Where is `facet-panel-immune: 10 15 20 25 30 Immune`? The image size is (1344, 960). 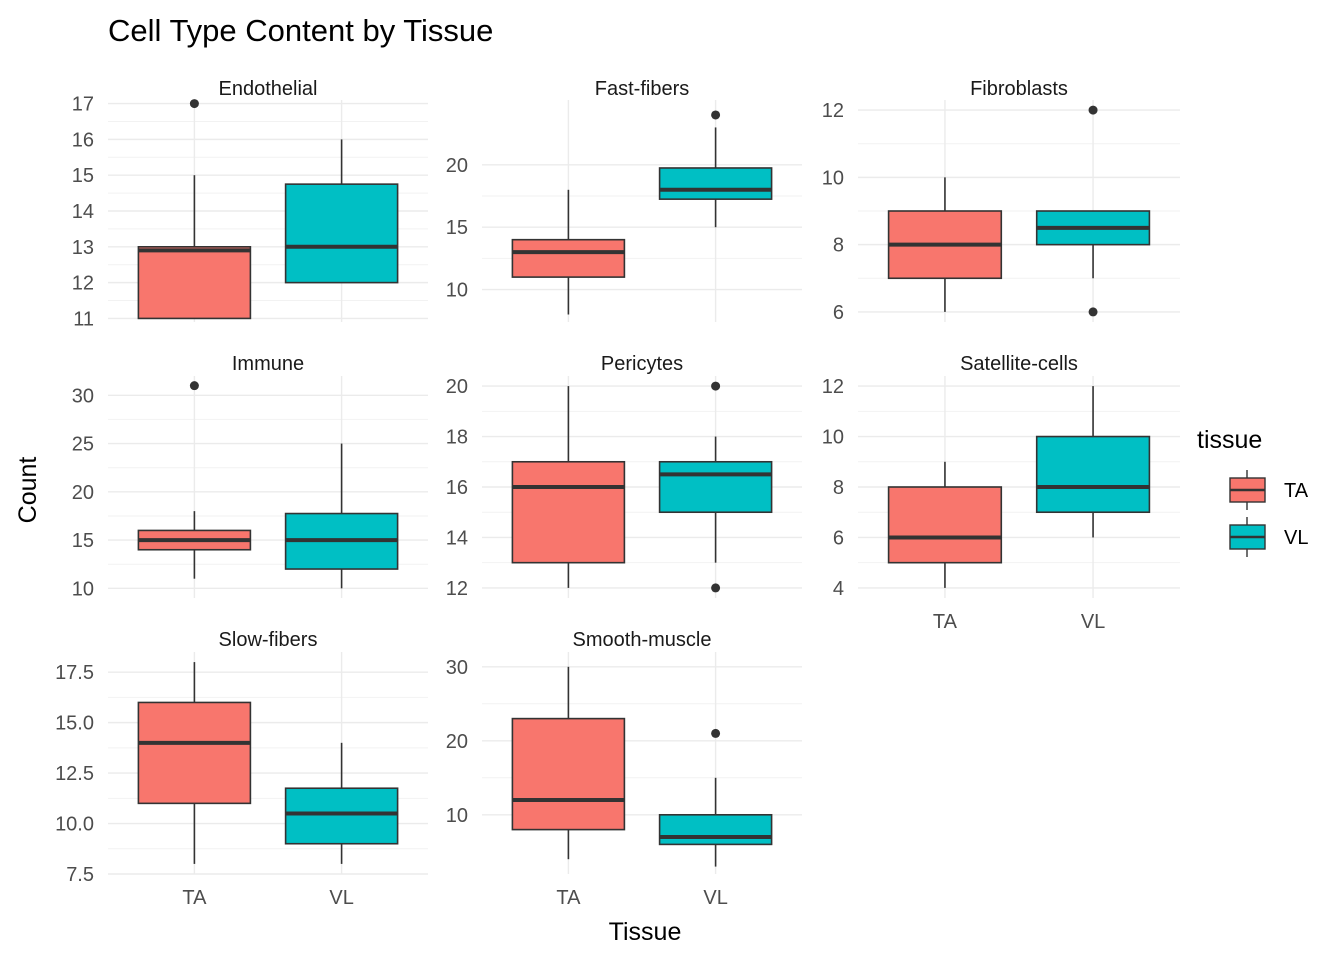 facet-panel-immune: 10 15 20 25 30 Immune is located at coordinates (250, 476).